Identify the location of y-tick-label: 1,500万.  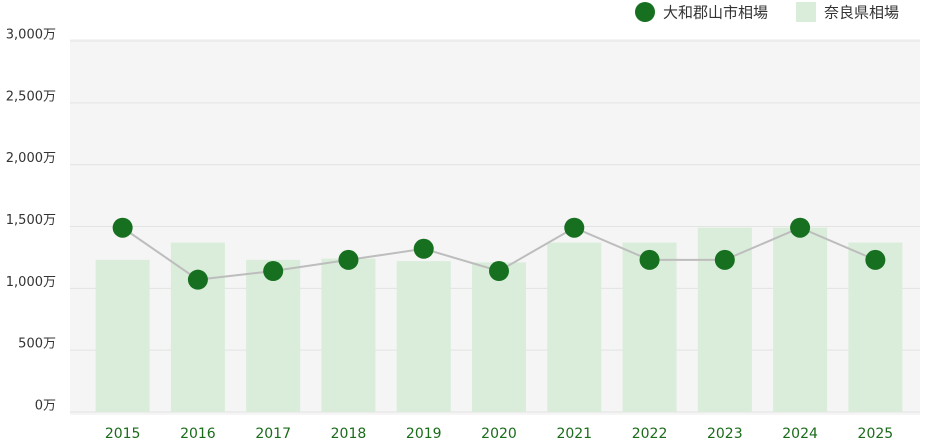
(31, 220).